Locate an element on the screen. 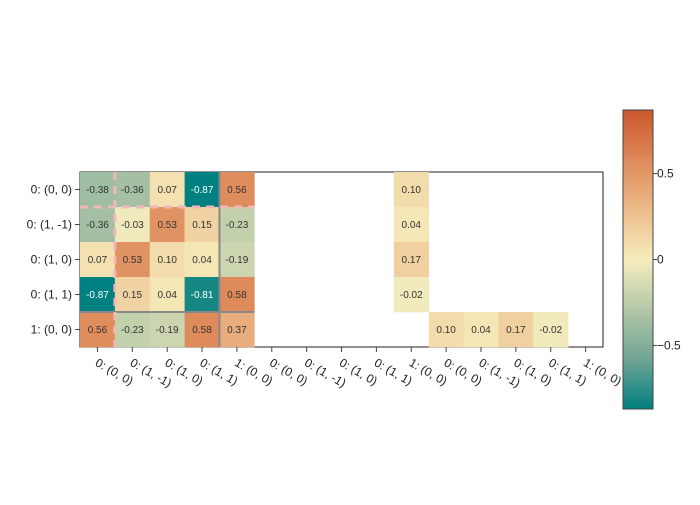 This screenshot has height=505, width=700. grid-overlay is located at coordinates (167, 259).